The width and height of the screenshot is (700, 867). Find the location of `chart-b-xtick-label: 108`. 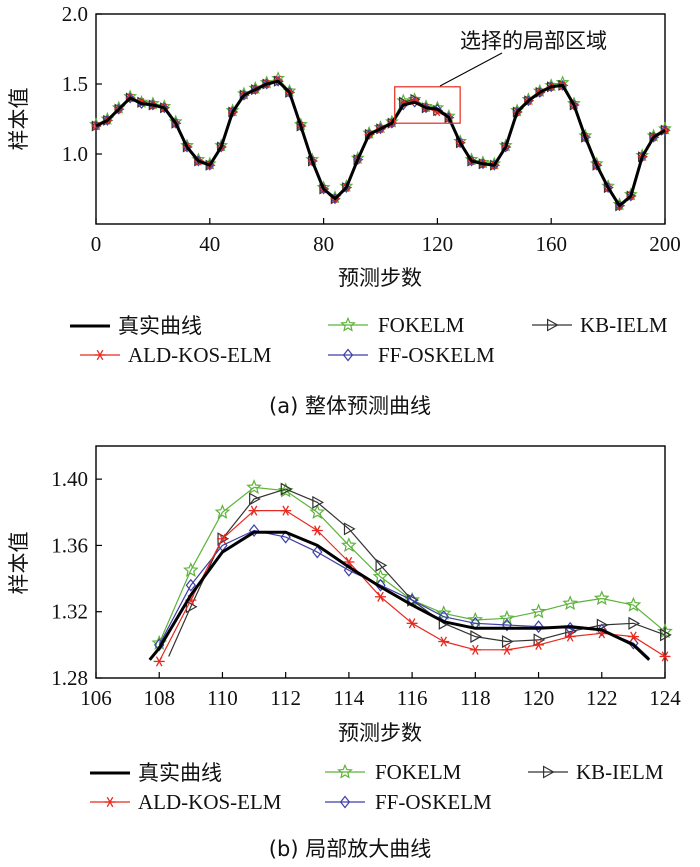

chart-b-xtick-label: 108 is located at coordinates (159, 698).